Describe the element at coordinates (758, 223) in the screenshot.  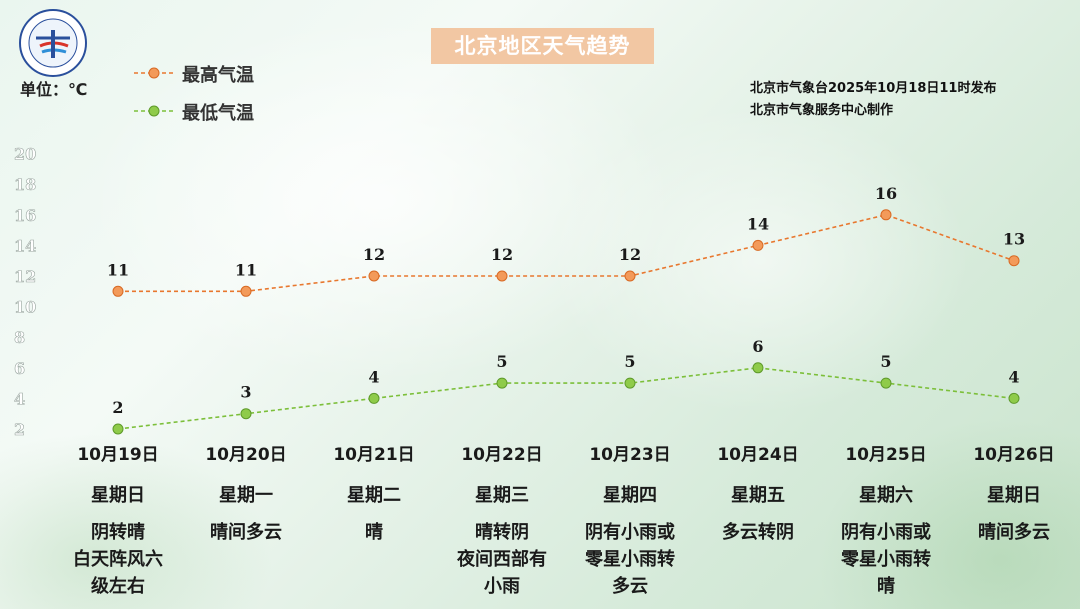
I see `series-high-value-label-5: 14` at that location.